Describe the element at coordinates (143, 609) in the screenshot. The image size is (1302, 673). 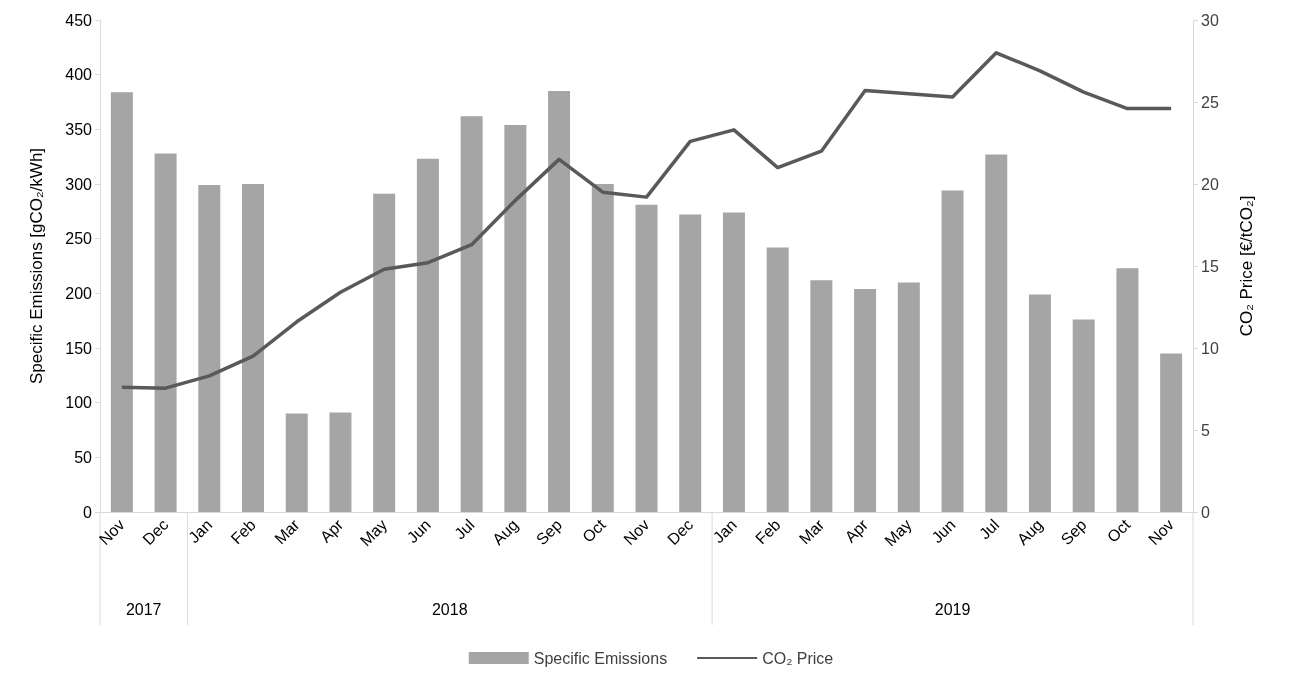
I see `text: 2017` at that location.